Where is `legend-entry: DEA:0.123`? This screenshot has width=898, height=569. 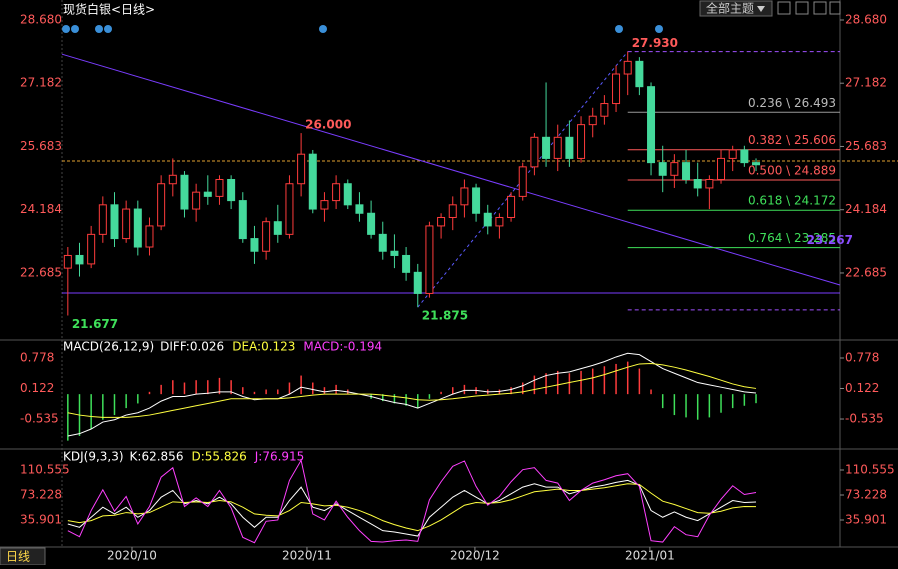 legend-entry: DEA:0.123 is located at coordinates (263, 347).